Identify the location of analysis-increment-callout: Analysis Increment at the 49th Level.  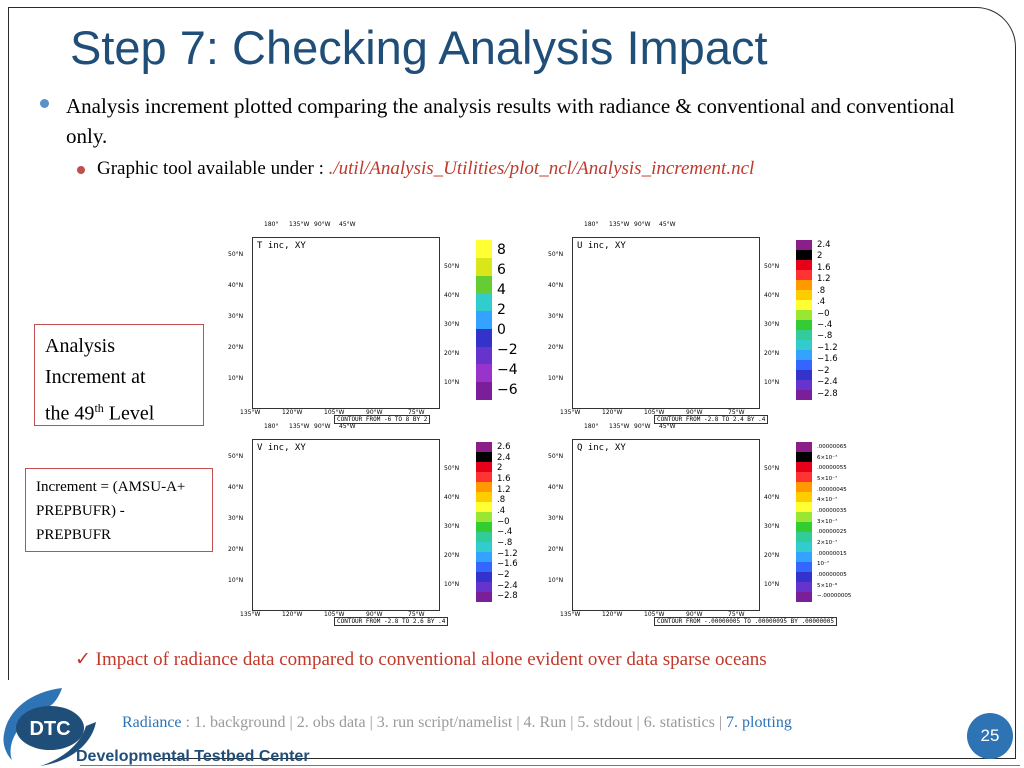
(119, 375).